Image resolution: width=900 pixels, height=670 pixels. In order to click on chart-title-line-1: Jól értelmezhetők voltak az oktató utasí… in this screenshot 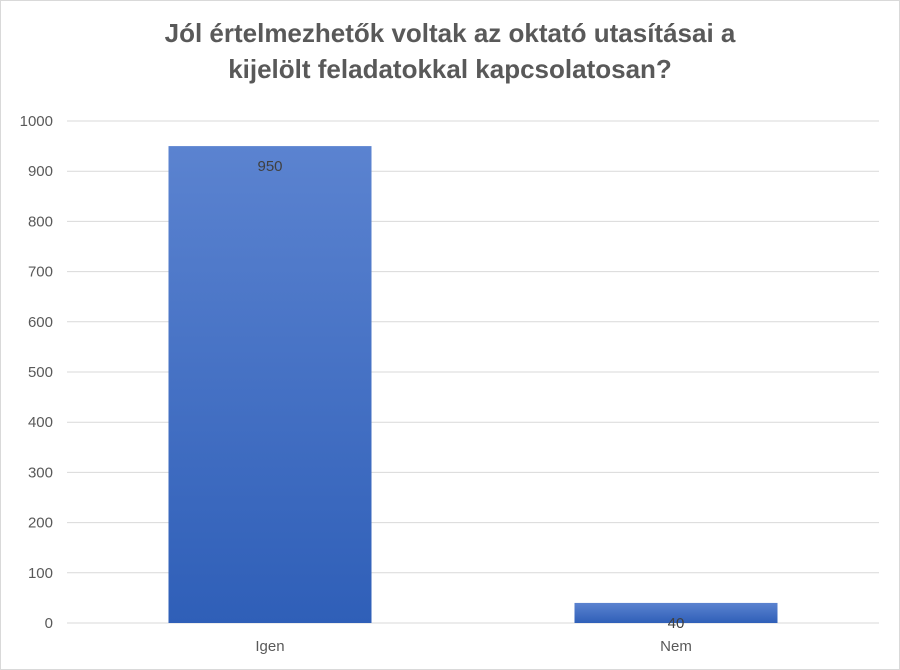, I will do `click(450, 33)`.